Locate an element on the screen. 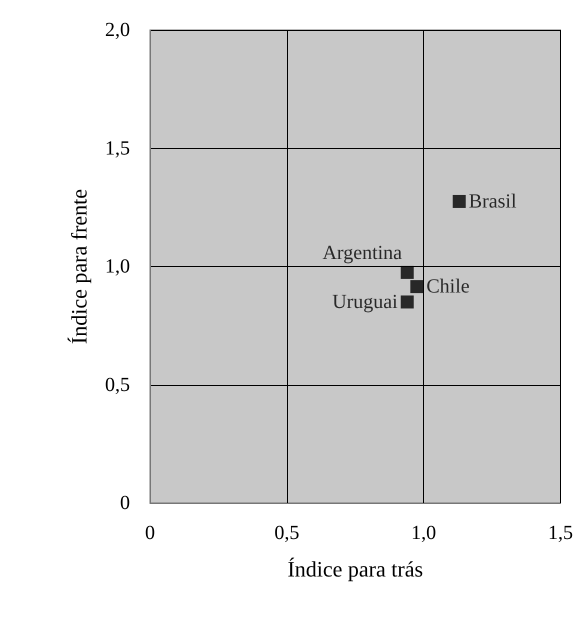 The width and height of the screenshot is (576, 633). x-axis-title: Índice para trás is located at coordinates (355, 569).